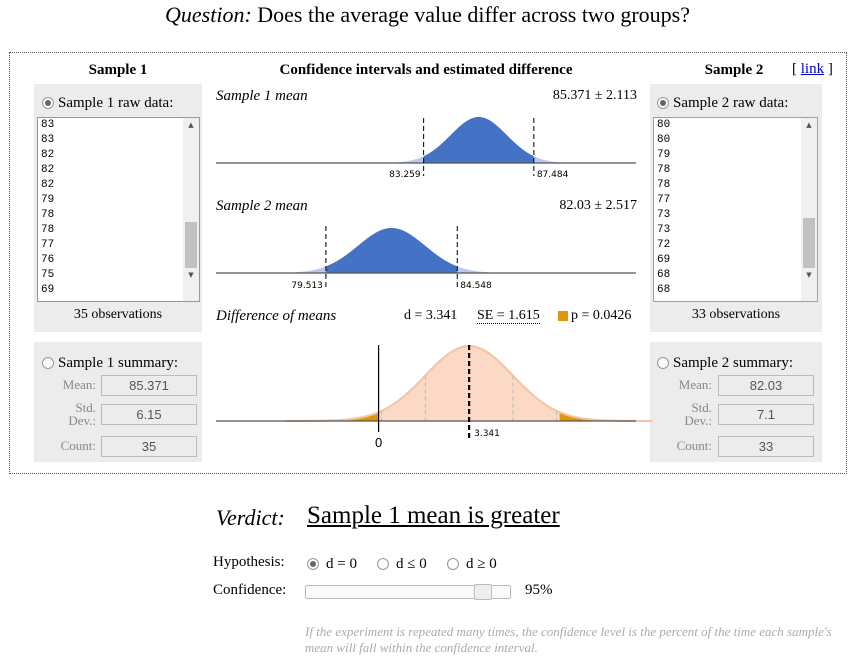 This screenshot has width=855, height=666. What do you see at coordinates (478, 140) in the screenshot?
I see `sample1-curve-ci` at bounding box center [478, 140].